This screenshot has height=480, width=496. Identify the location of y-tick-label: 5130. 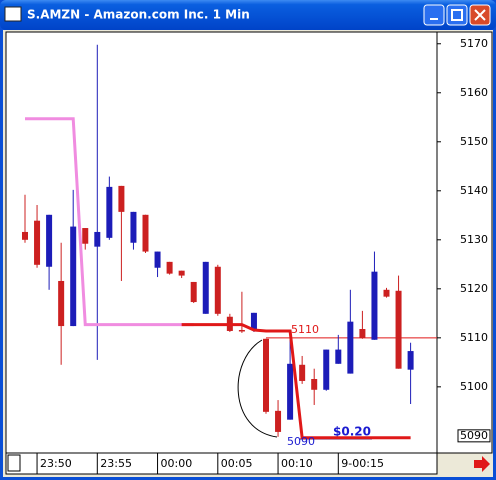
(474, 239).